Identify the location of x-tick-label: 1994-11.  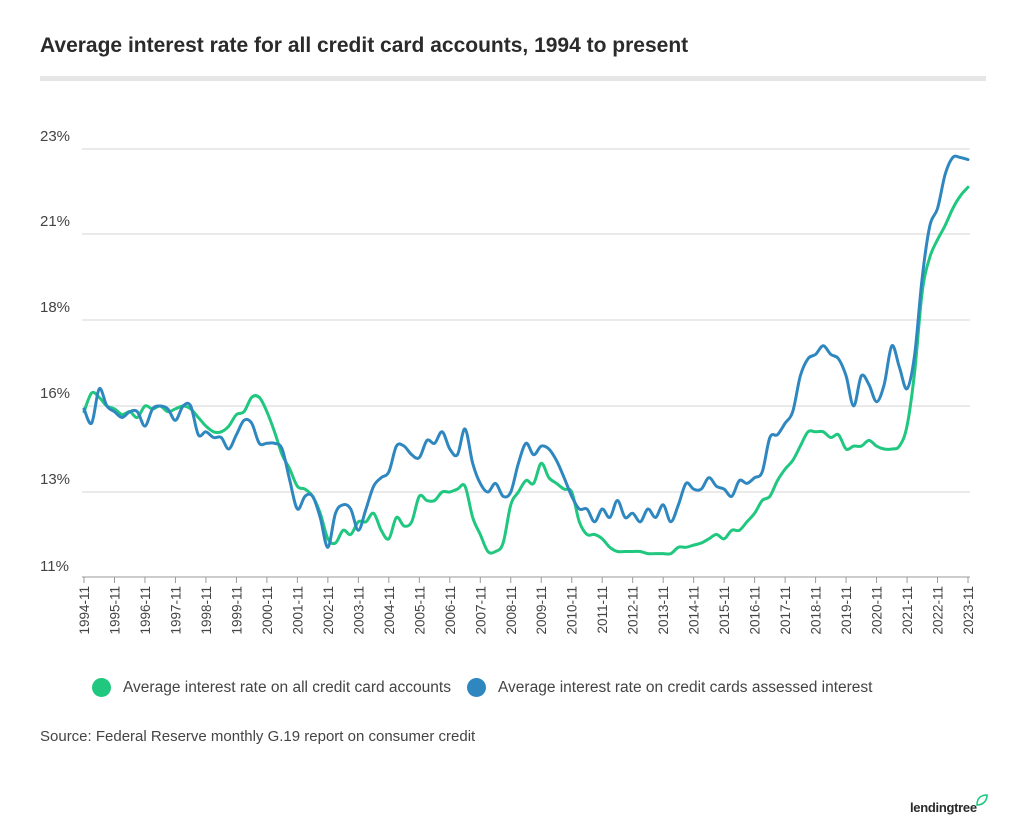
(84, 610).